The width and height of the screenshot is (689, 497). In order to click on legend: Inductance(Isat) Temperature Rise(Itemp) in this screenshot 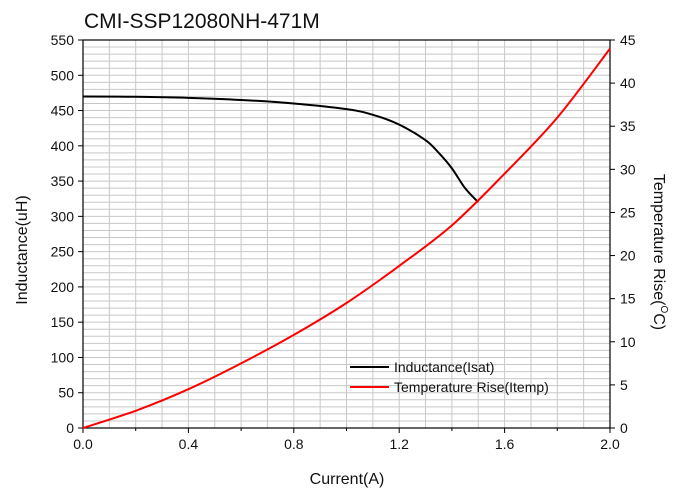, I will do `click(449, 377)`.